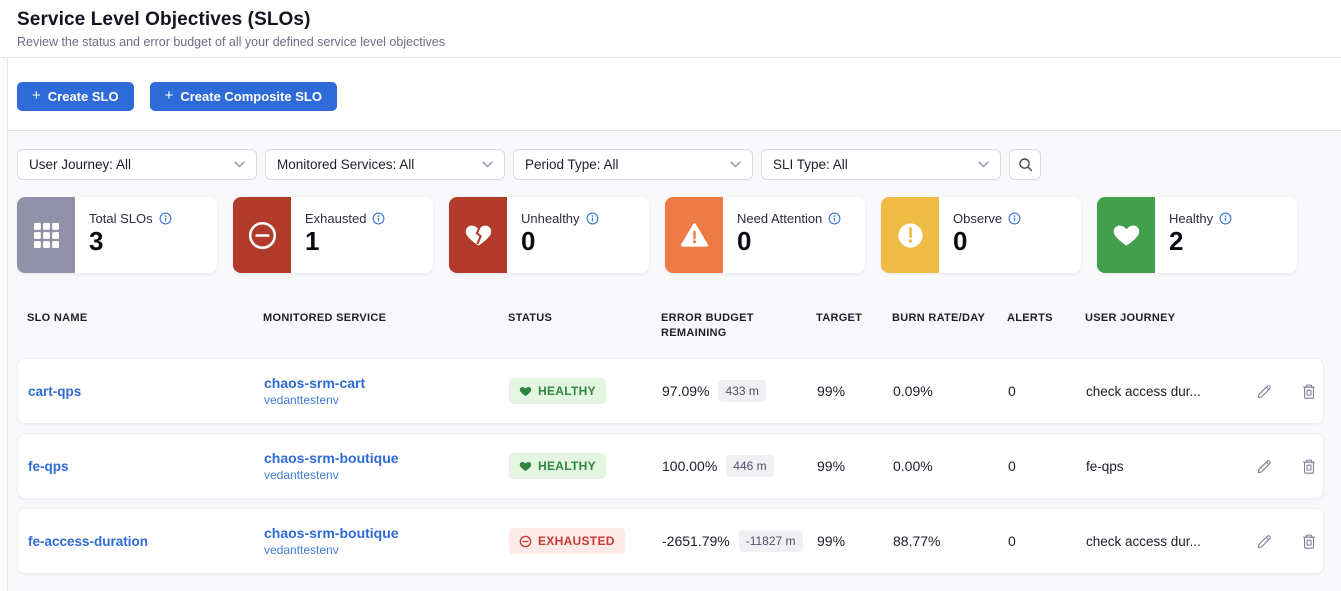 This screenshot has width=1341, height=591. What do you see at coordinates (46, 235) in the screenshot?
I see `grid-icon` at bounding box center [46, 235].